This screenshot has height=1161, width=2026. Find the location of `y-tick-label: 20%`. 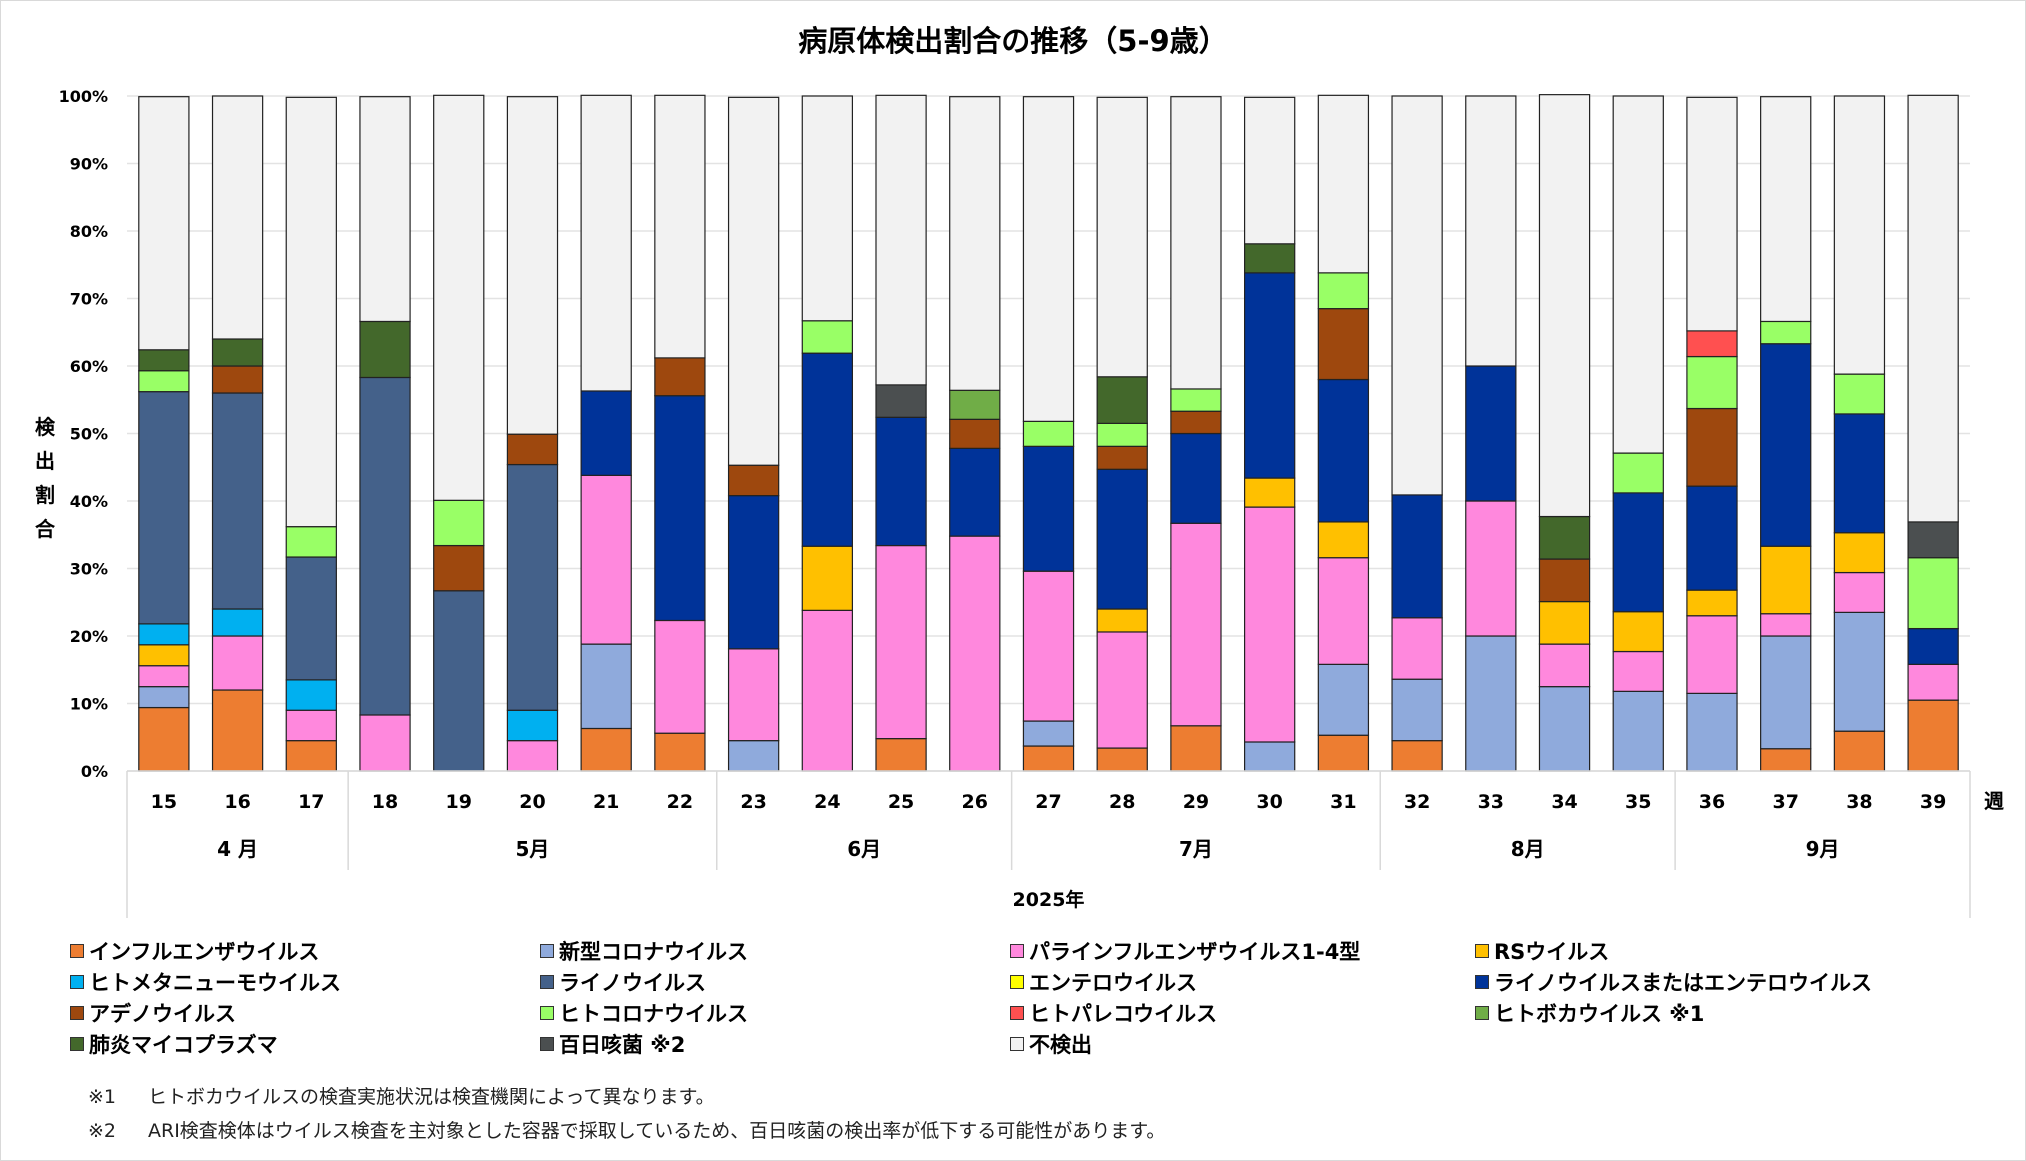

y-tick-label: 20% is located at coordinates (89, 636).